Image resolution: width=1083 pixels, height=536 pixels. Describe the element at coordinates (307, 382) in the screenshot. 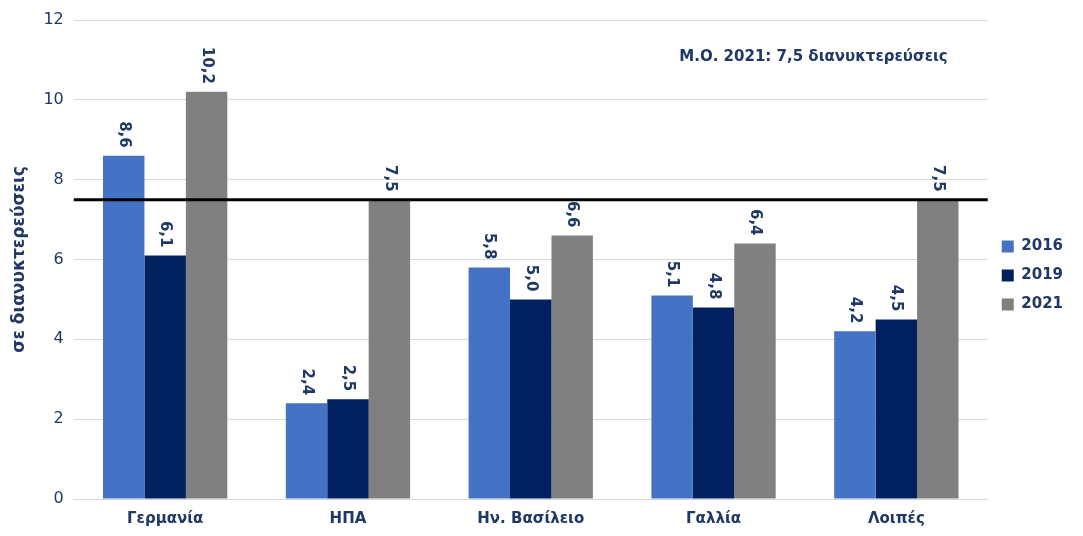

I see `data-label: 2,4` at that location.